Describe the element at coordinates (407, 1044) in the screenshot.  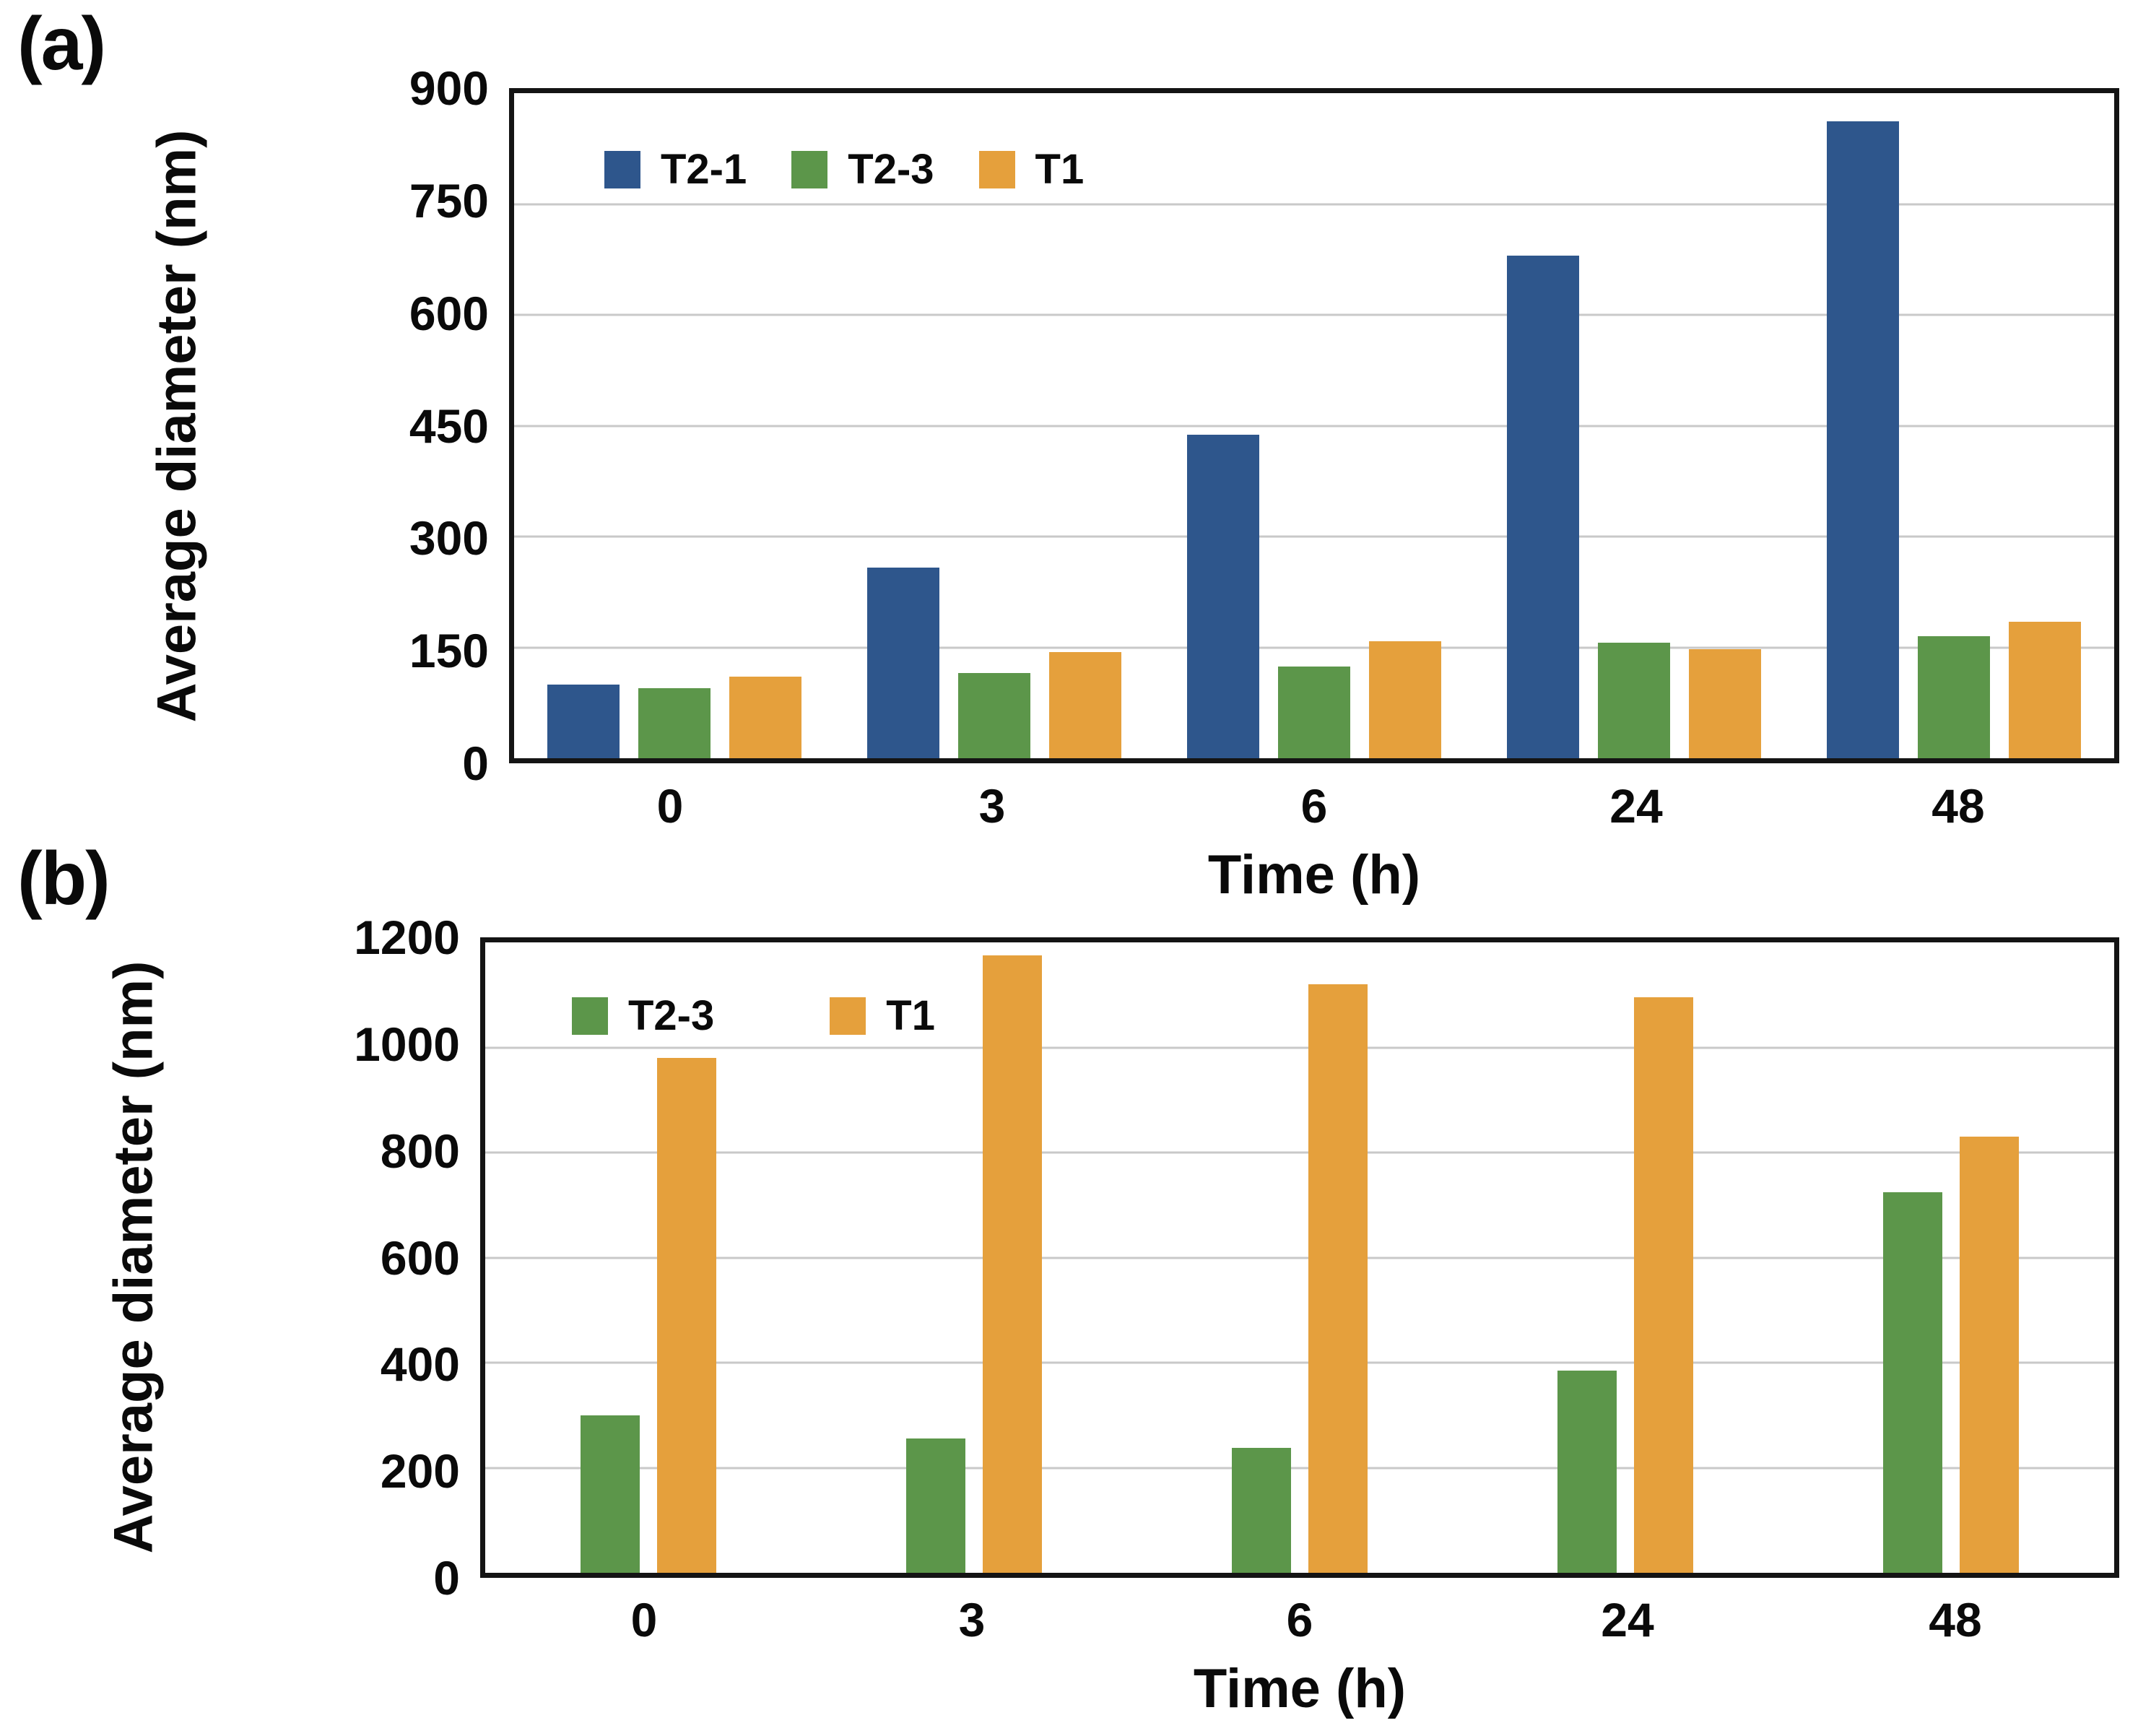
I see `y-tick-label: 1000` at that location.